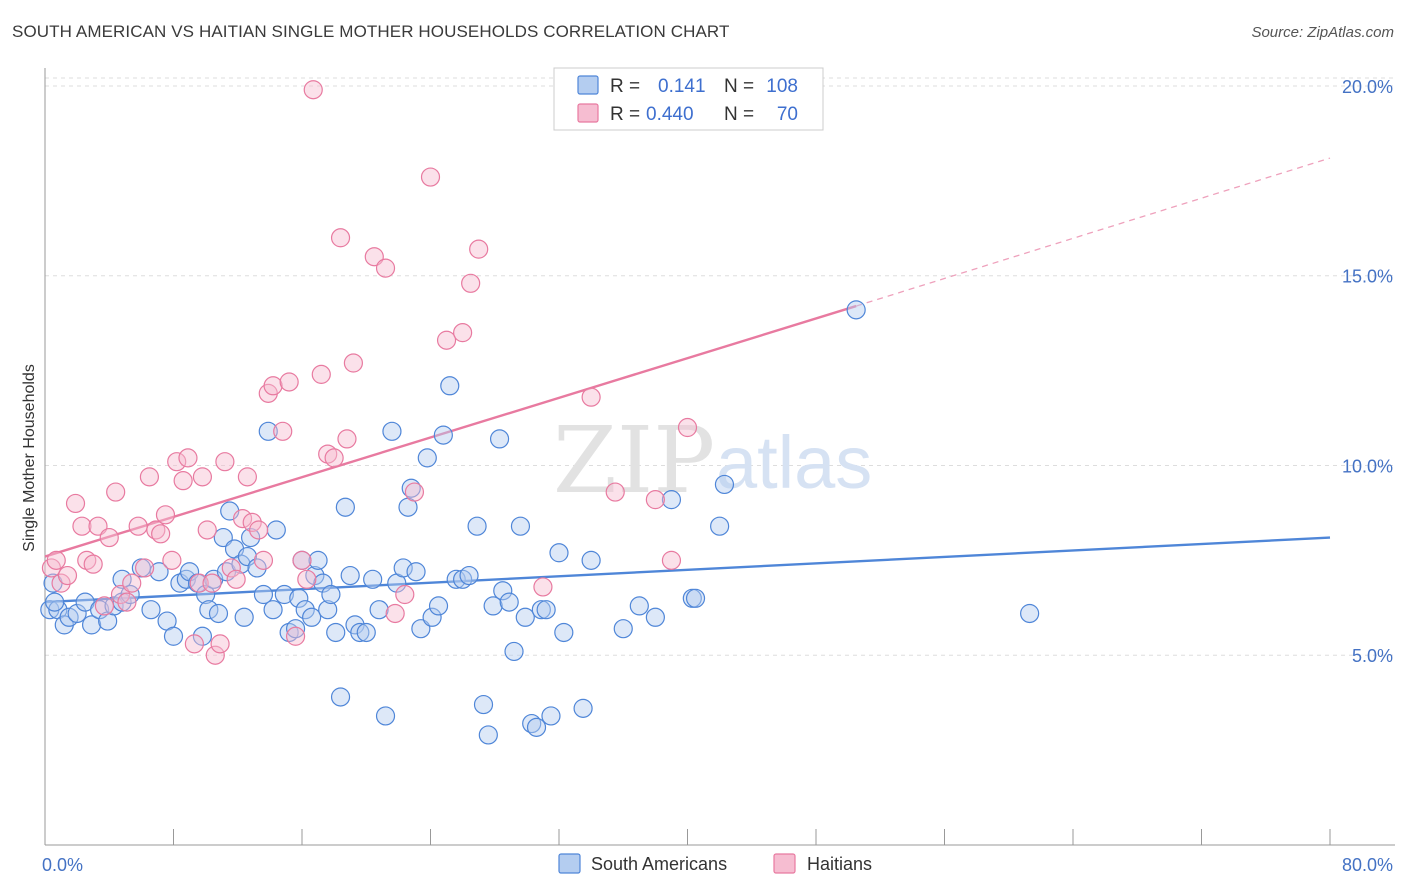 The width and height of the screenshot is (1406, 892). I want to click on watermark-zip: ZIP, so click(634, 460).